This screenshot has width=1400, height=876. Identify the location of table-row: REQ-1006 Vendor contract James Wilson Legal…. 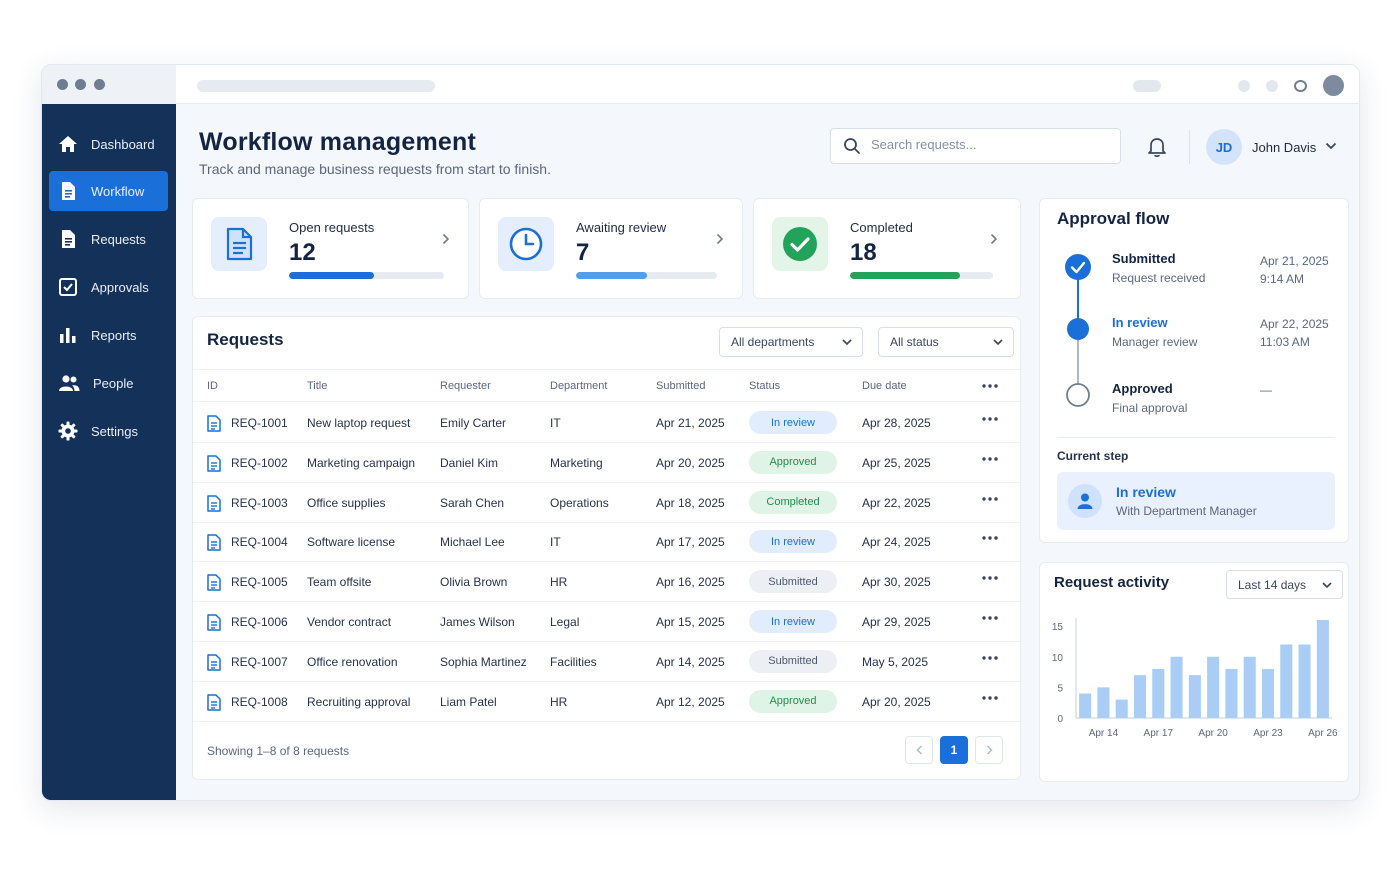
(606, 622).